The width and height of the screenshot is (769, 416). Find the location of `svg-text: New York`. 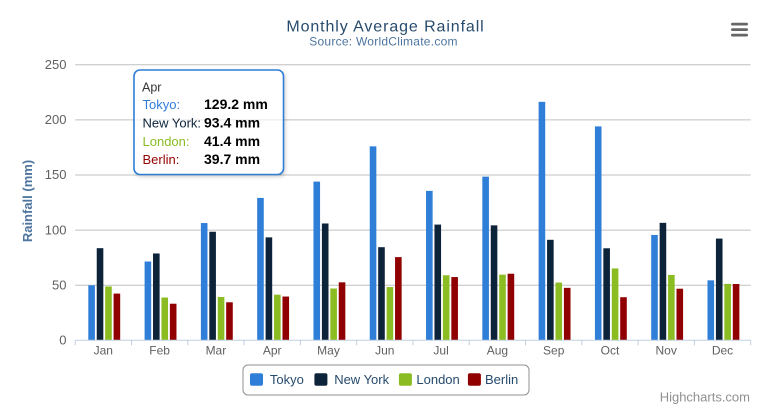

svg-text: New York is located at coordinates (361, 379).